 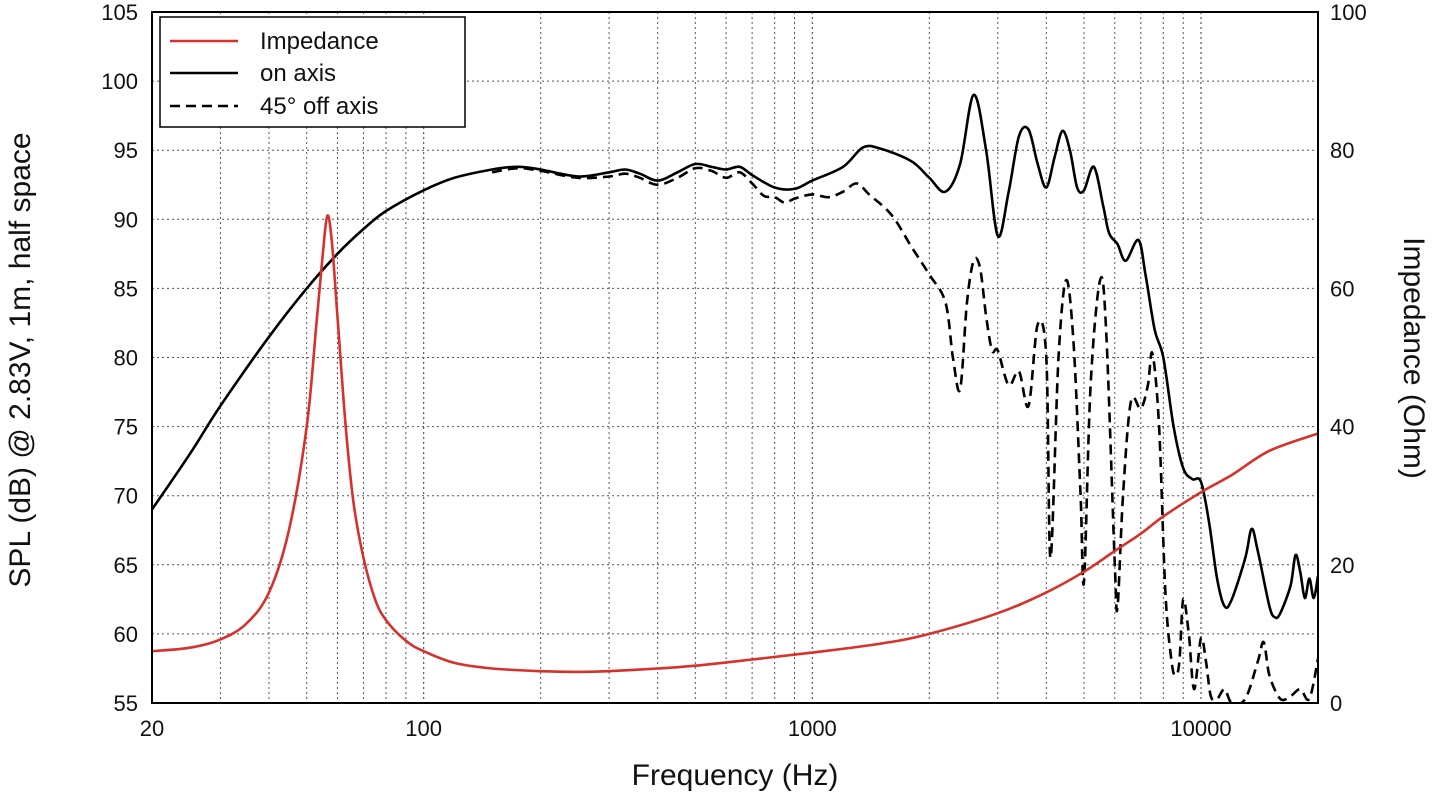 I want to click on x-tick-label: 20, so click(x=152, y=728).